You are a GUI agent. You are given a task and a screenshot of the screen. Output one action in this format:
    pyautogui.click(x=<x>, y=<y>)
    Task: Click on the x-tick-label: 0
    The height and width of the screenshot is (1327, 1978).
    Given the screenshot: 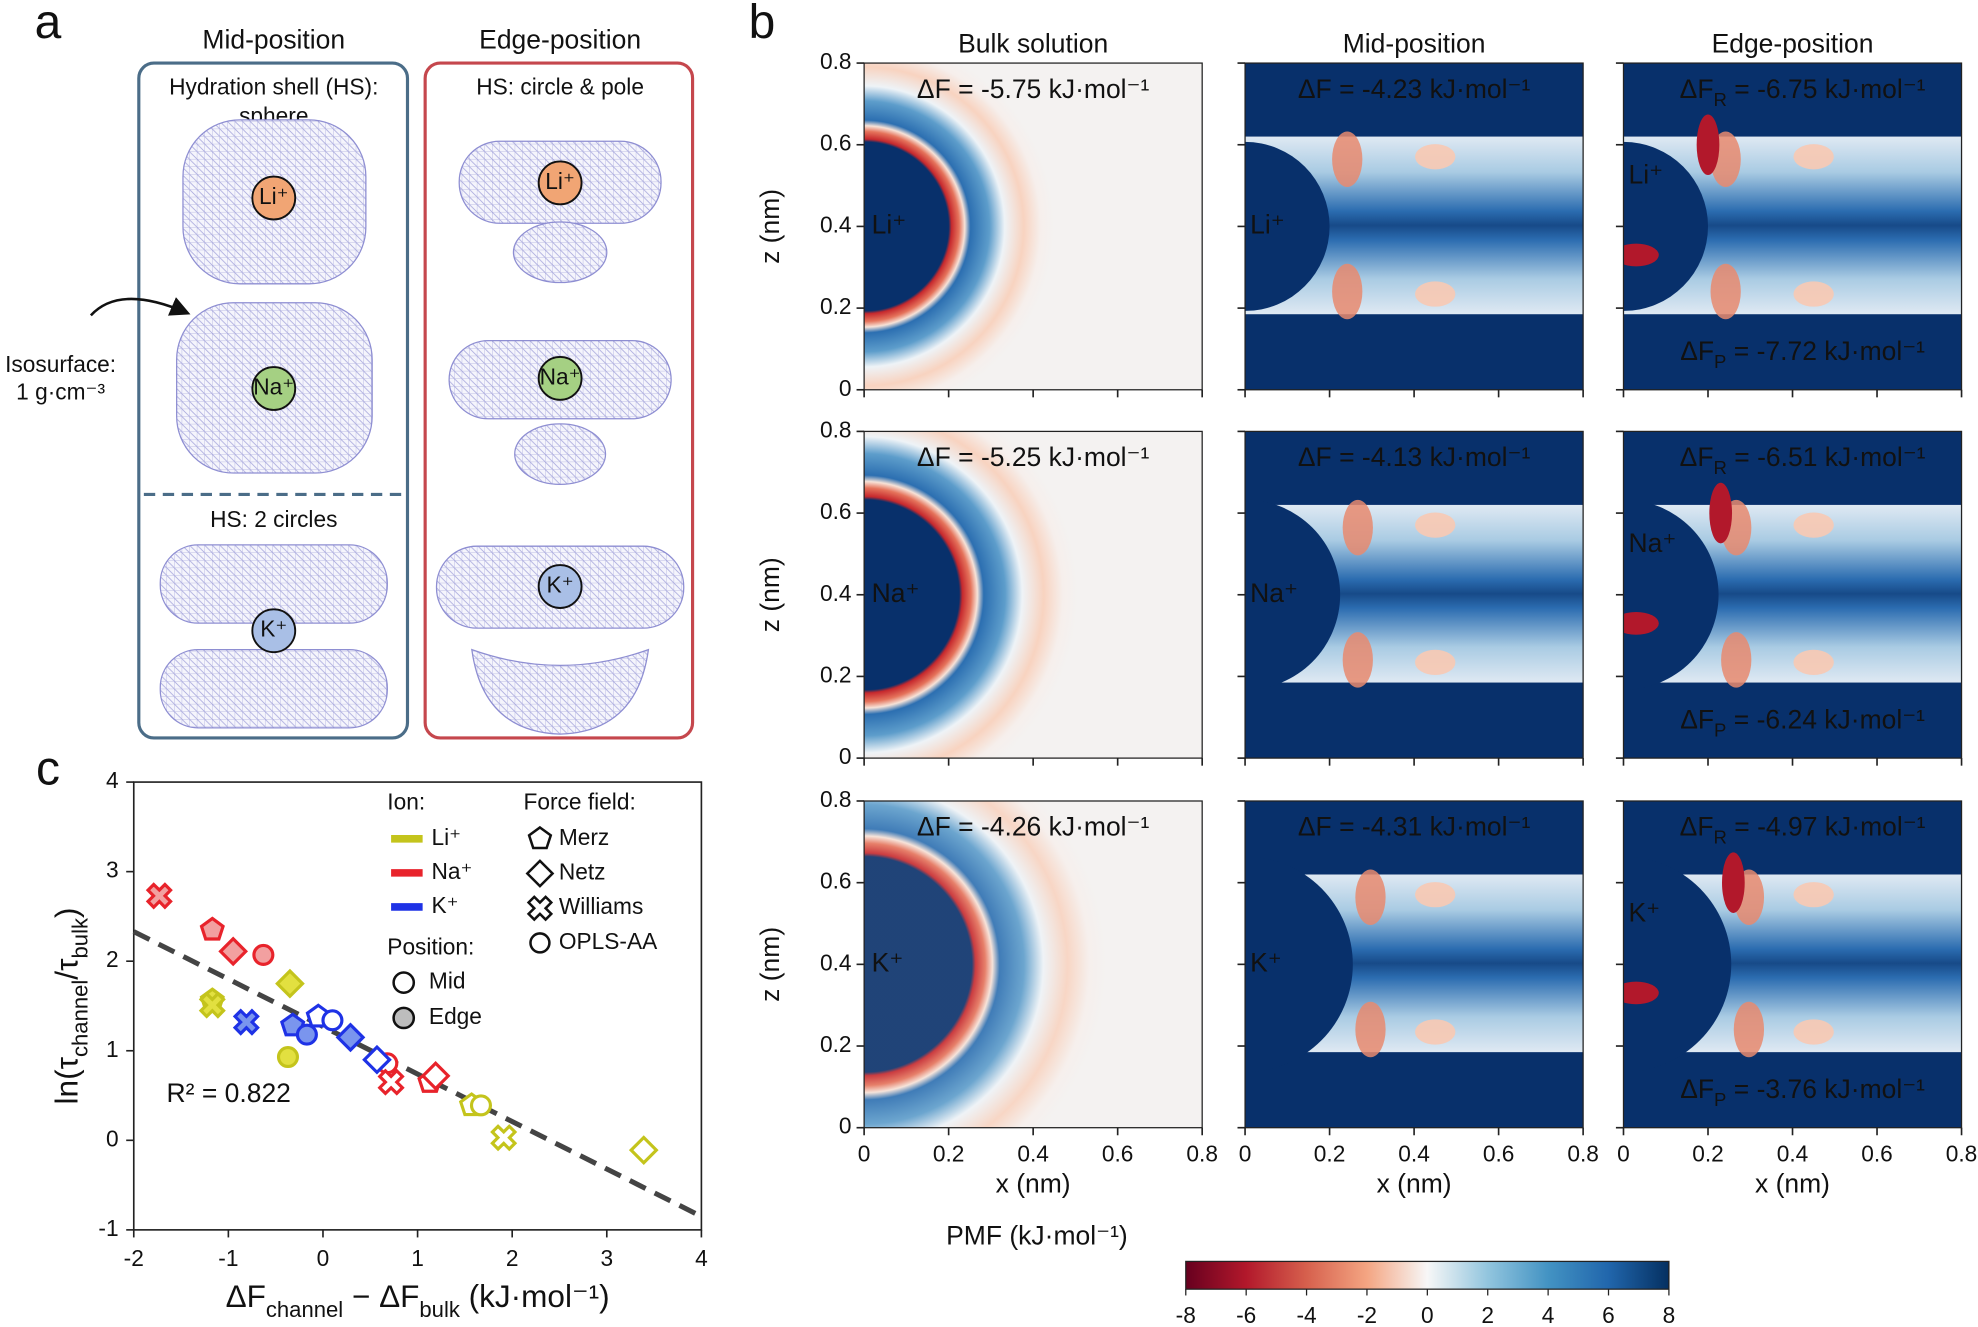 What is the action you would take?
    pyautogui.click(x=323, y=1258)
    